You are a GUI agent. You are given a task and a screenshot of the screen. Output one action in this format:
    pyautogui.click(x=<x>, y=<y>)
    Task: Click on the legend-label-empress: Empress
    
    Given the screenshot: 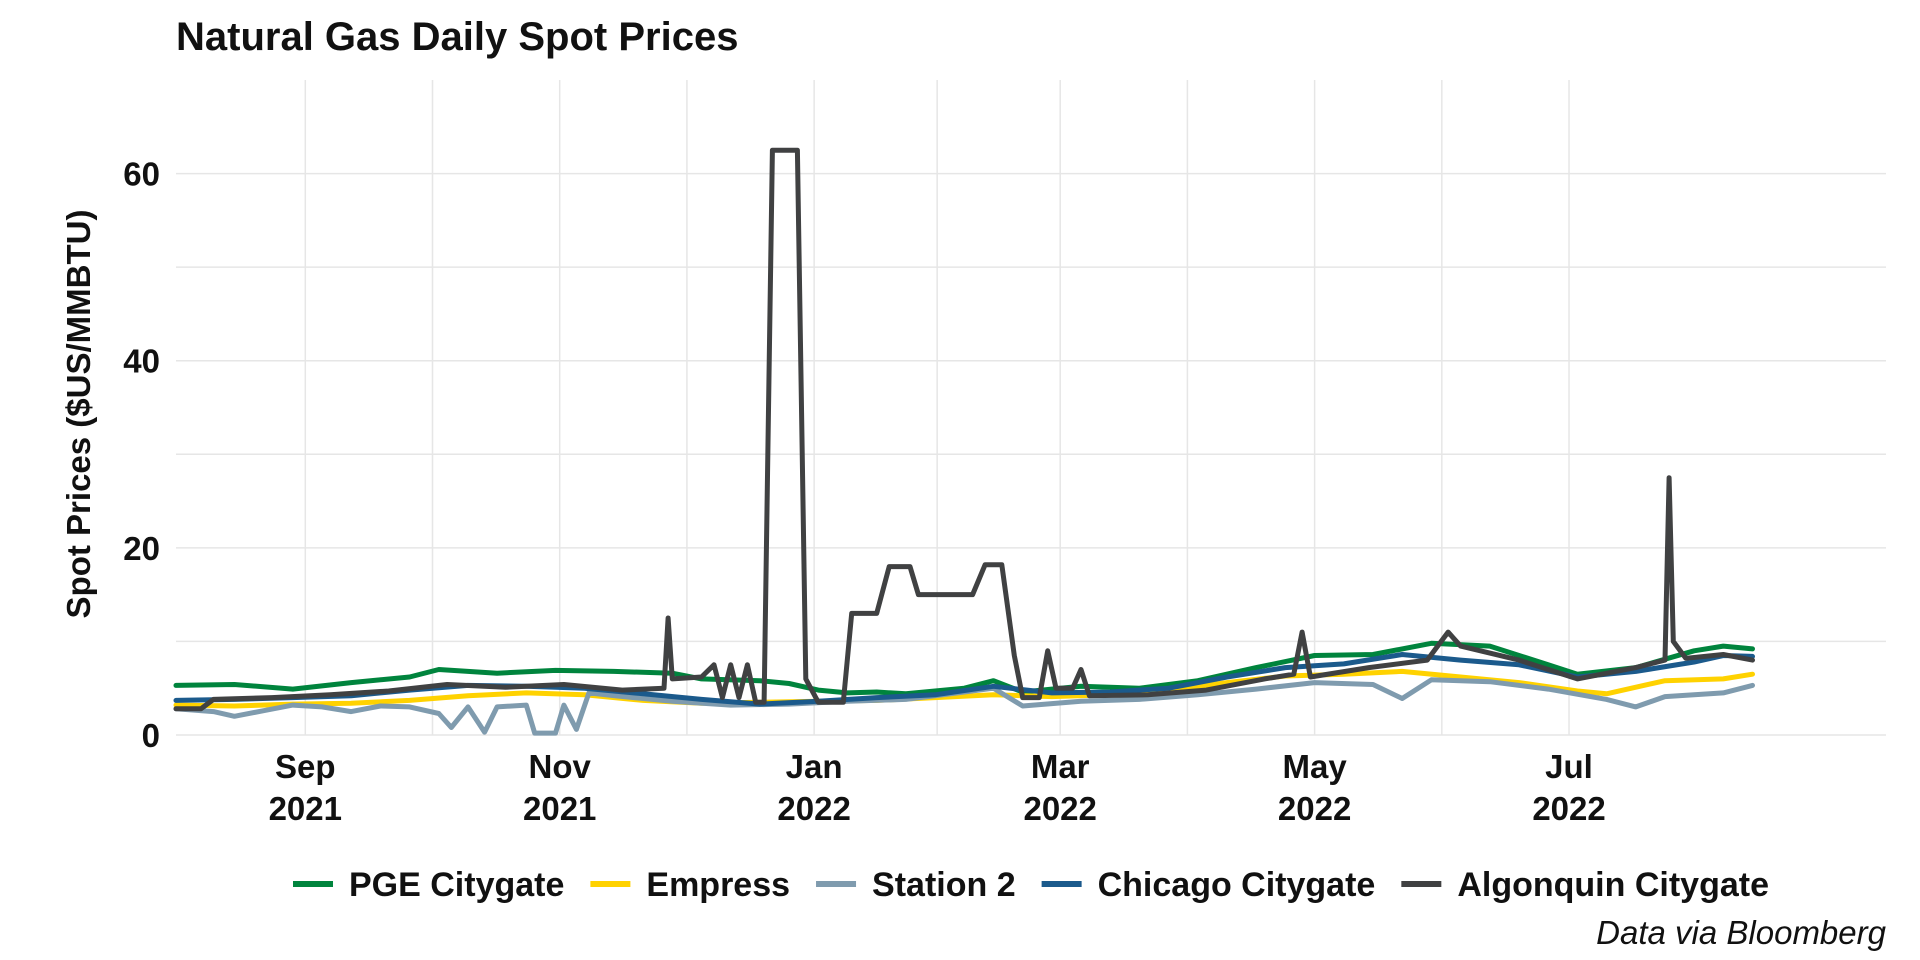 What is the action you would take?
    pyautogui.click(x=718, y=885)
    